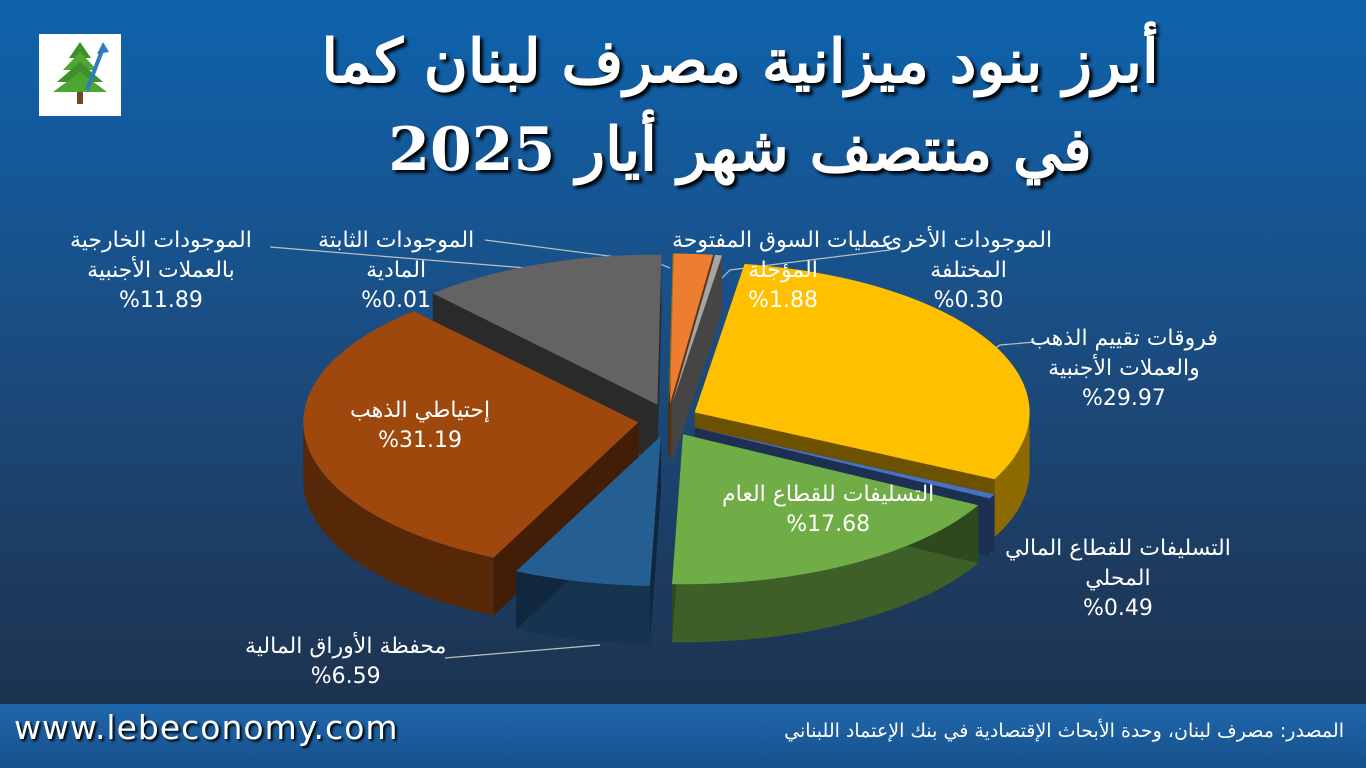 Image resolution: width=1366 pixels, height=768 pixels. I want to click on label-deferred-omo: عمليات السوق المفتوحة المؤجلة %1.88, so click(783, 271).